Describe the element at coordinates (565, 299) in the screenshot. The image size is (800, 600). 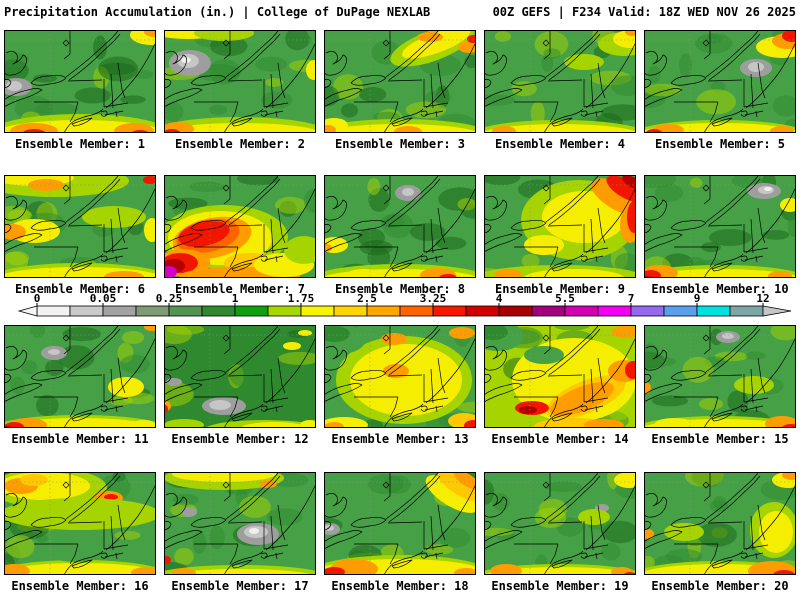
I see `colorbar-tick-label: 5.5` at that location.